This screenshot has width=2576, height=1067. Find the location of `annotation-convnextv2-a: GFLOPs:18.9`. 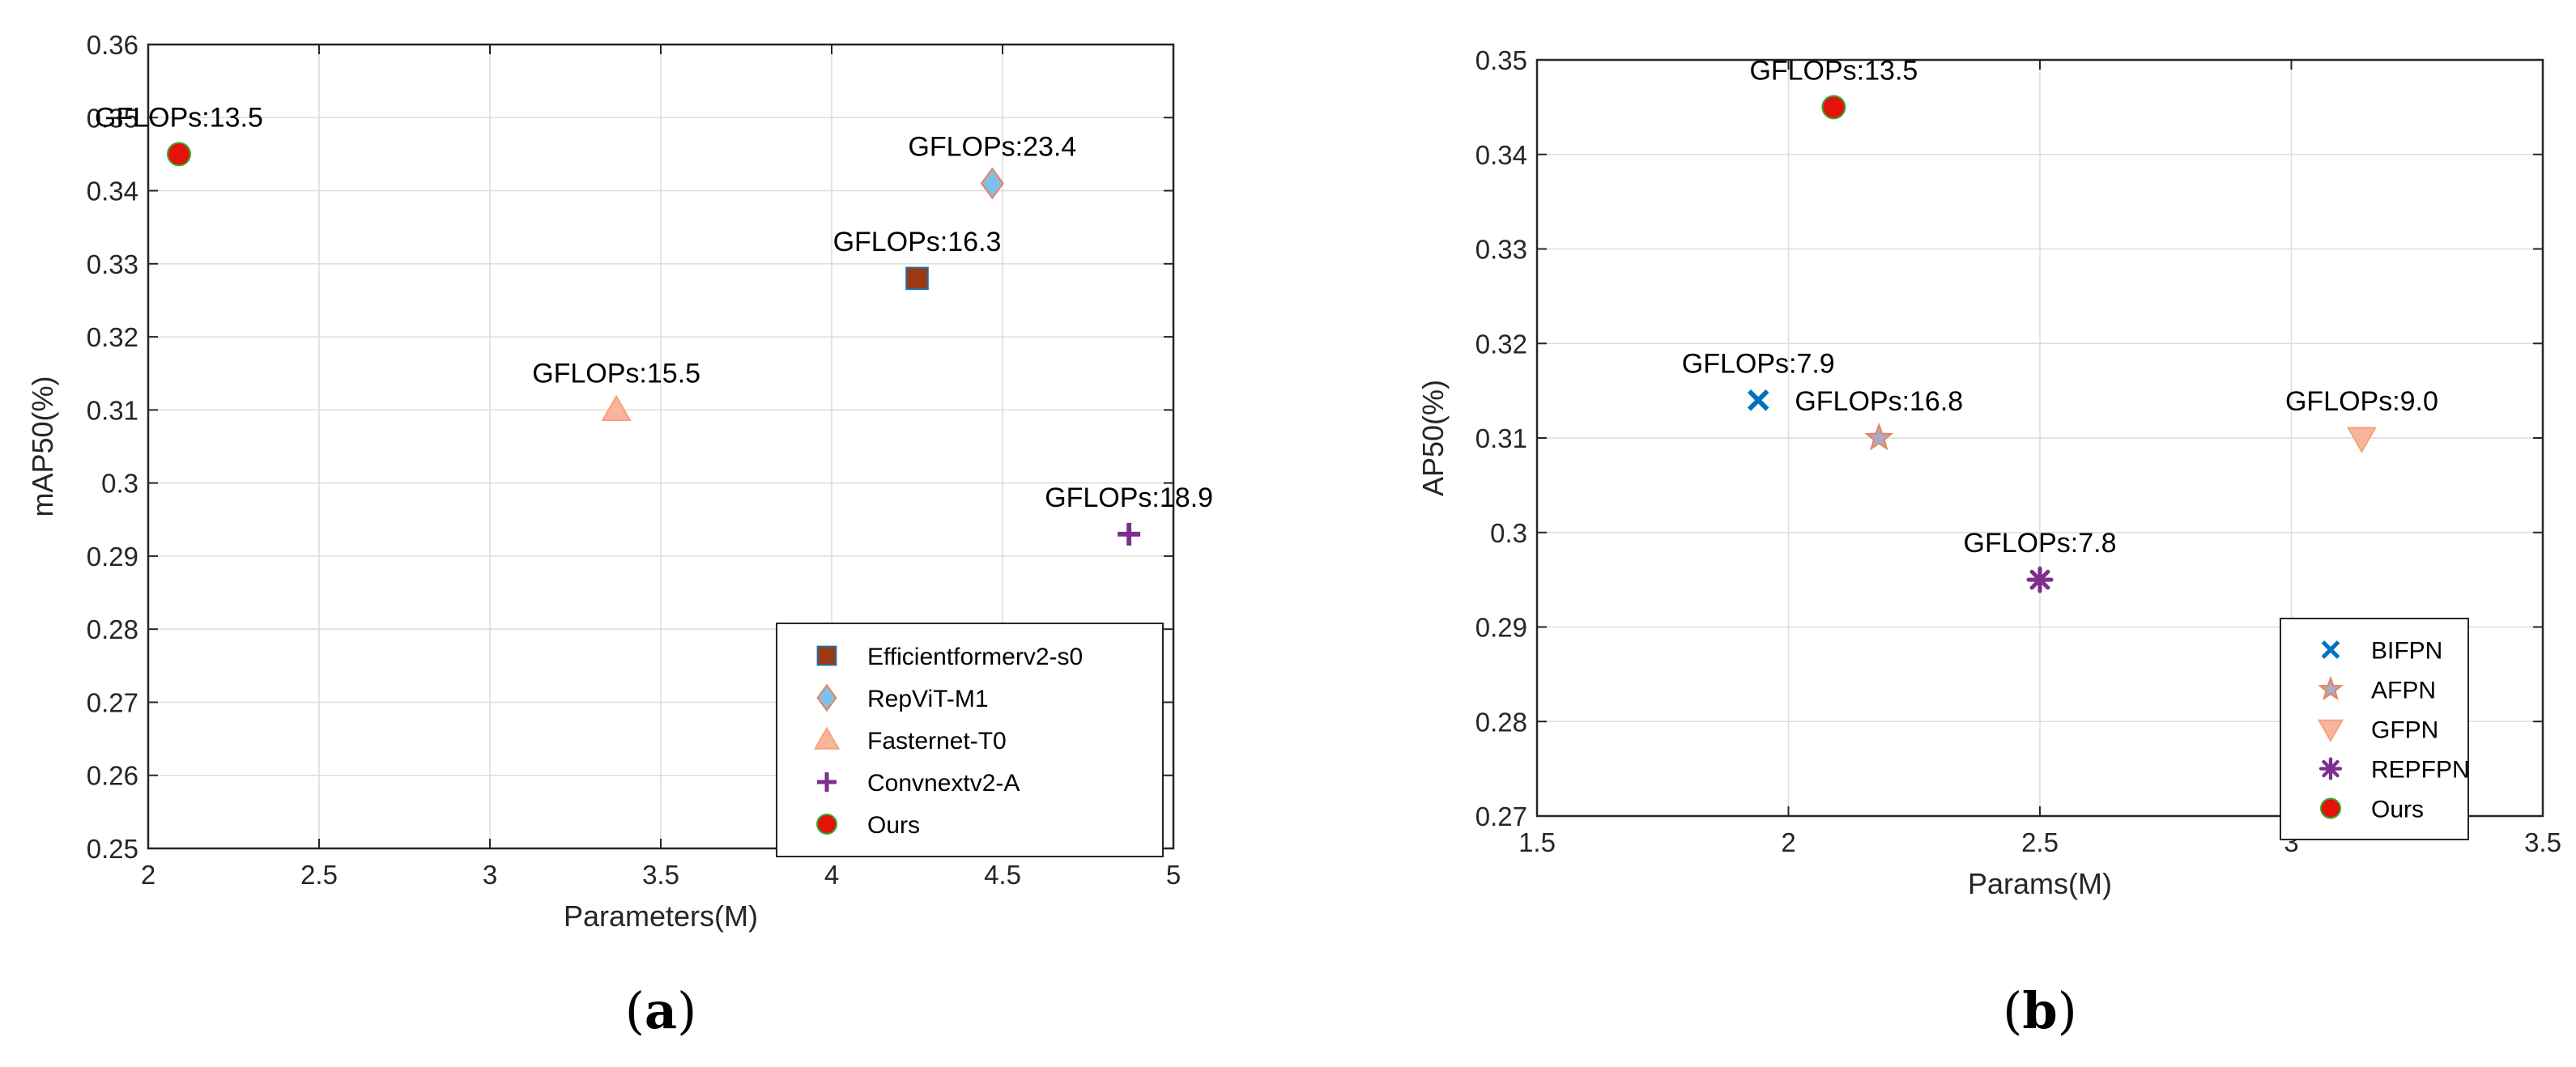

annotation-convnextv2-a: GFLOPs:18.9 is located at coordinates (1129, 498).